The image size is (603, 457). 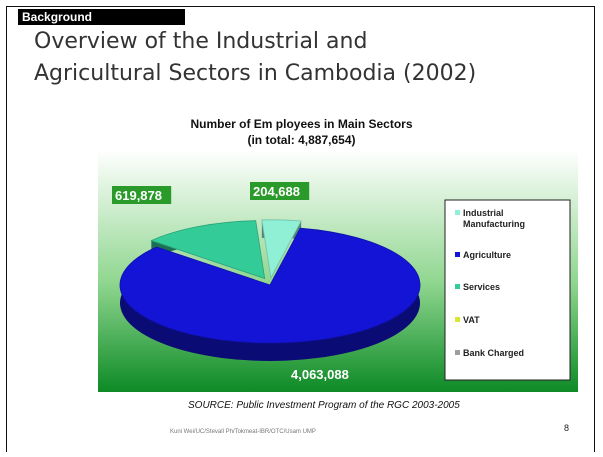 I want to click on legend-label: Industrial, so click(x=483, y=213).